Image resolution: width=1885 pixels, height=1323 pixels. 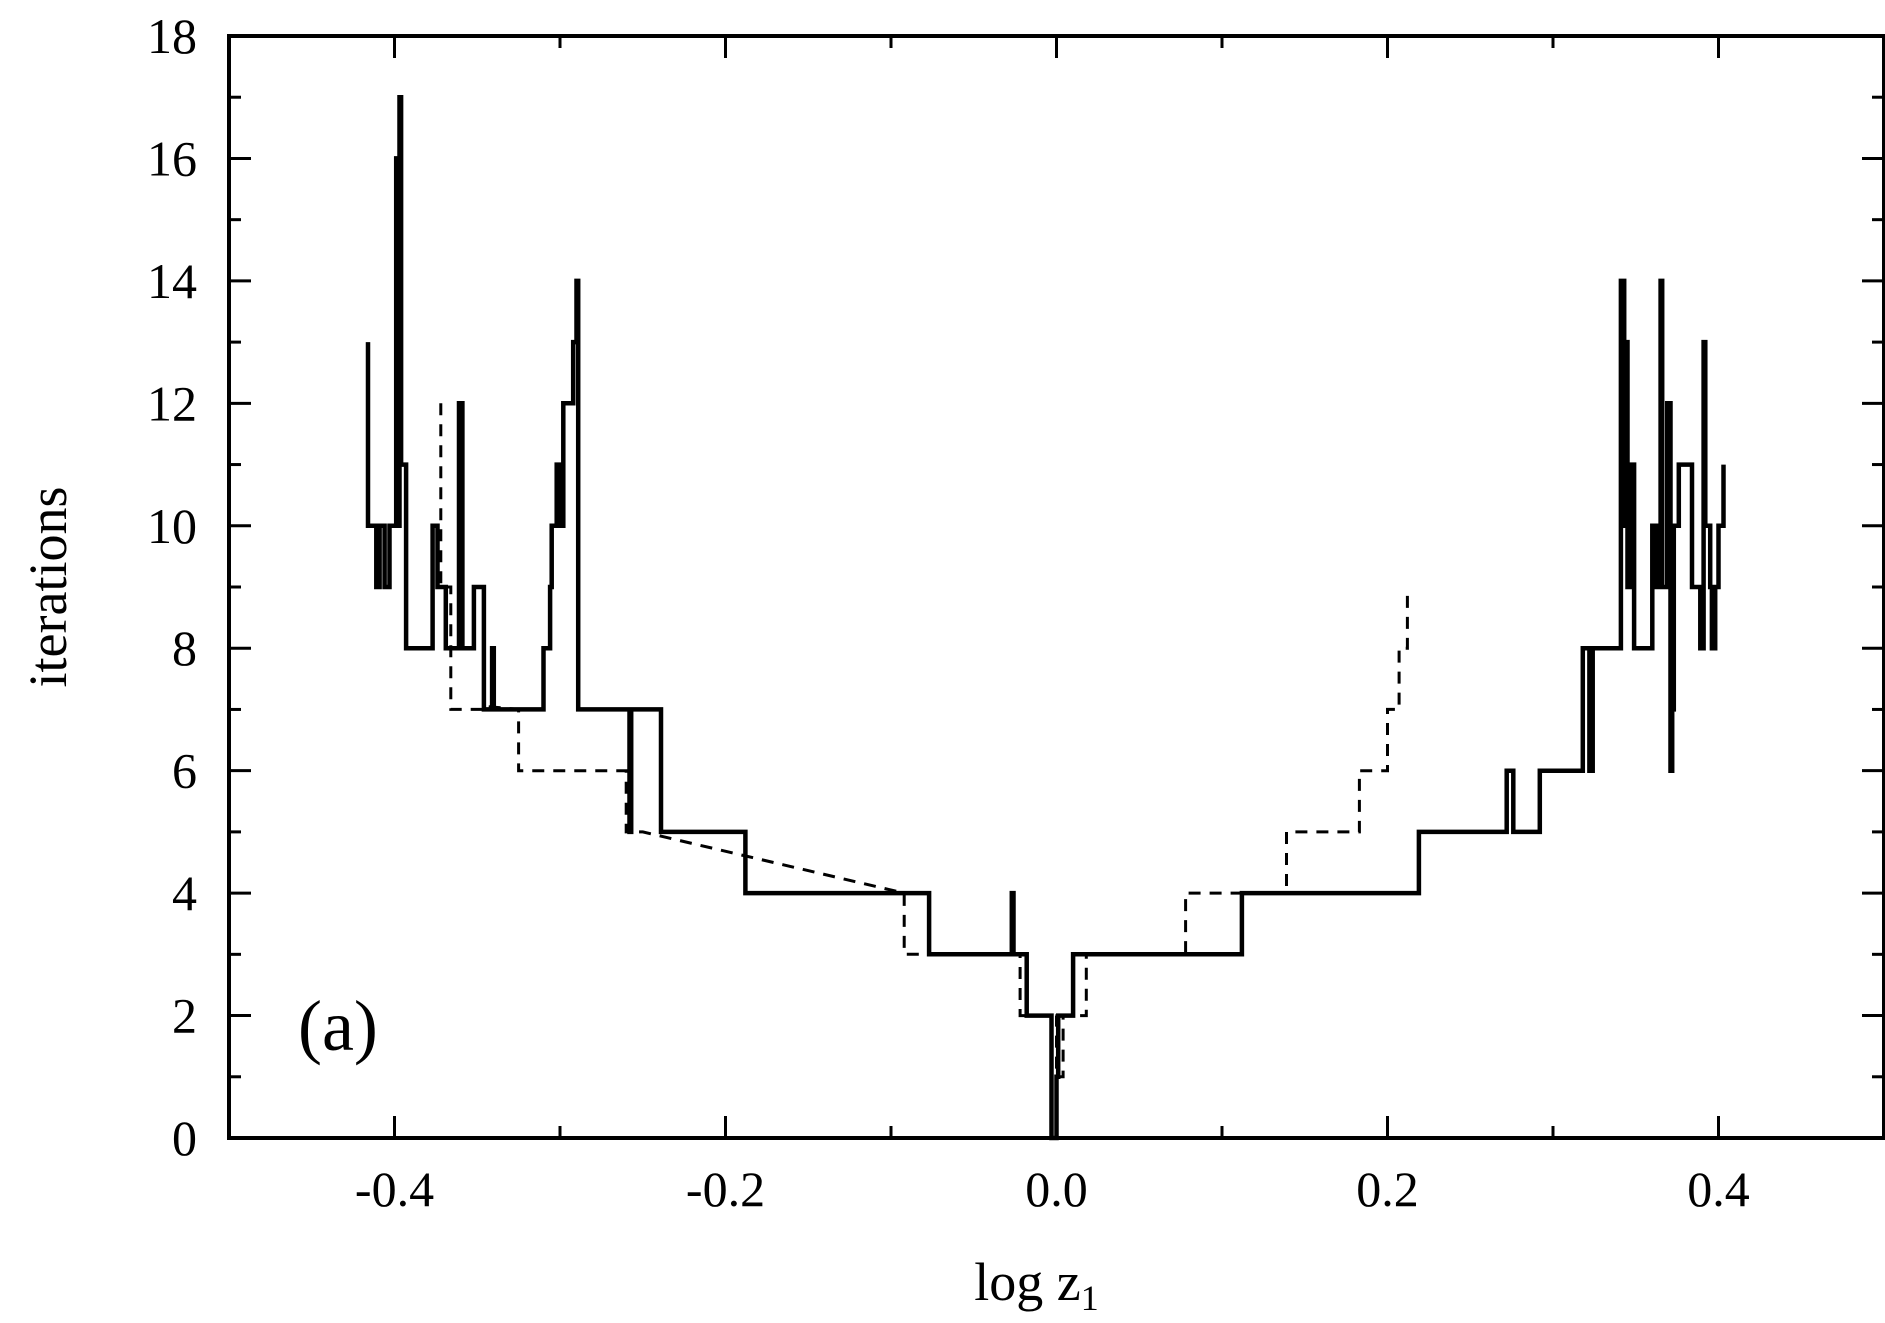 I want to click on y-tick-label: 12, so click(x=172, y=403).